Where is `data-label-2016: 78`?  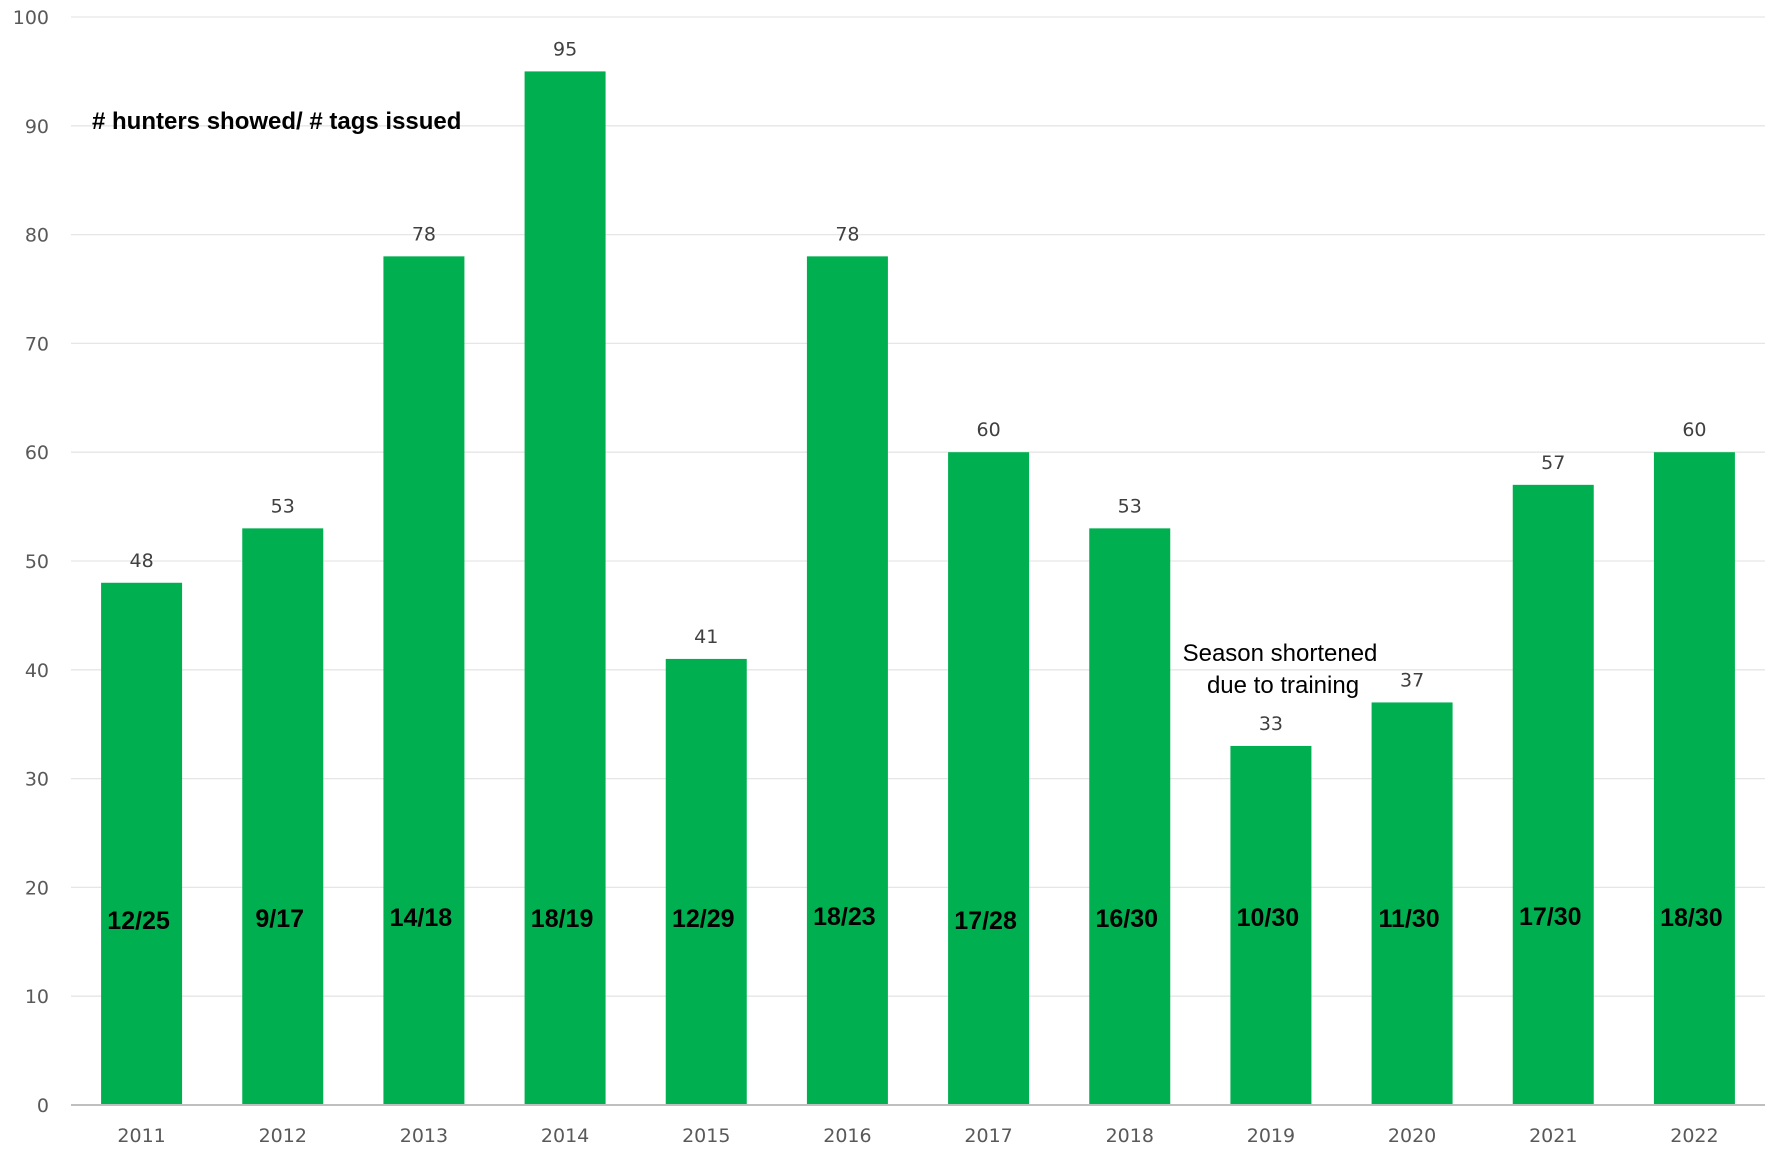 data-label-2016: 78 is located at coordinates (847, 234).